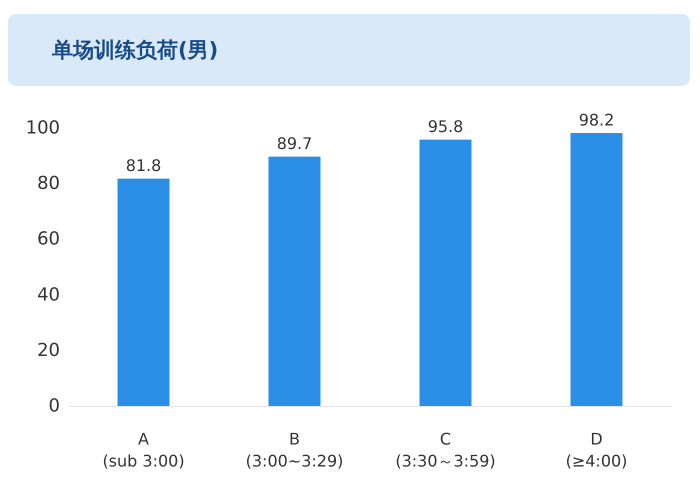 Image resolution: width=700 pixels, height=504 pixels. Describe the element at coordinates (295, 450) in the screenshot. I see `x-tick-label: B (3:00~3:29)` at that location.